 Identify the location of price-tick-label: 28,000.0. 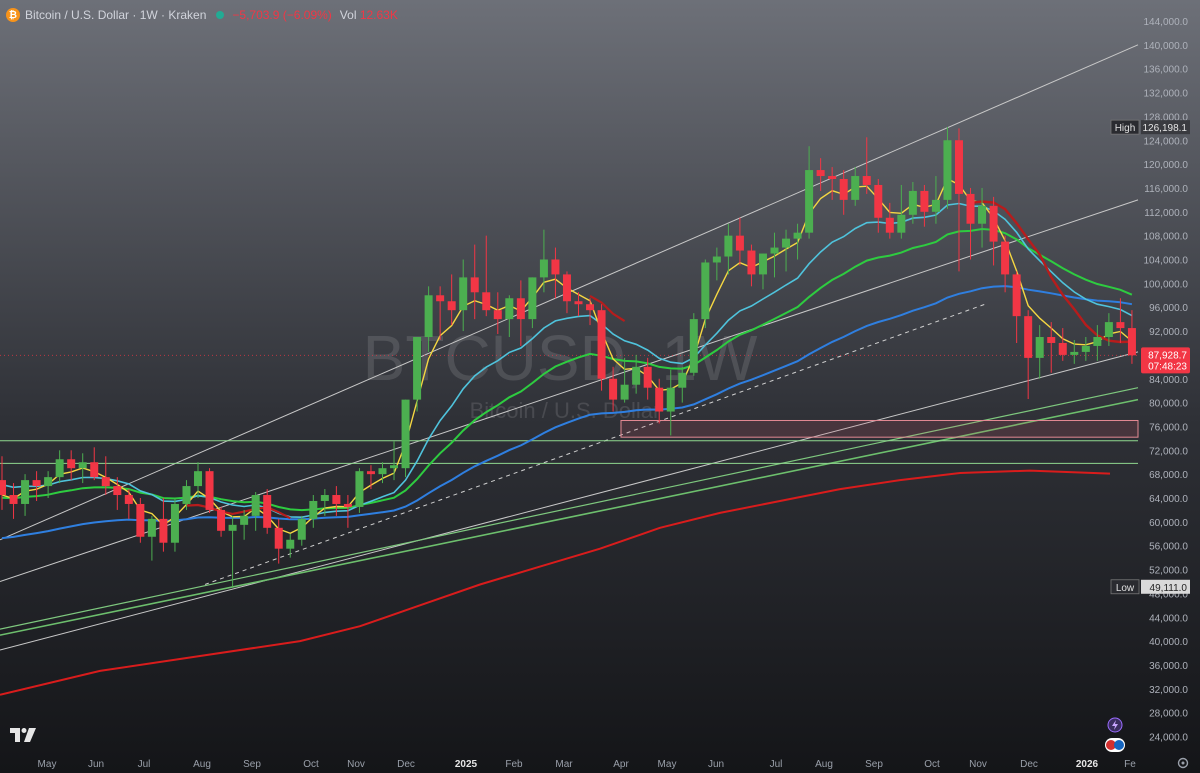
(1168, 714).